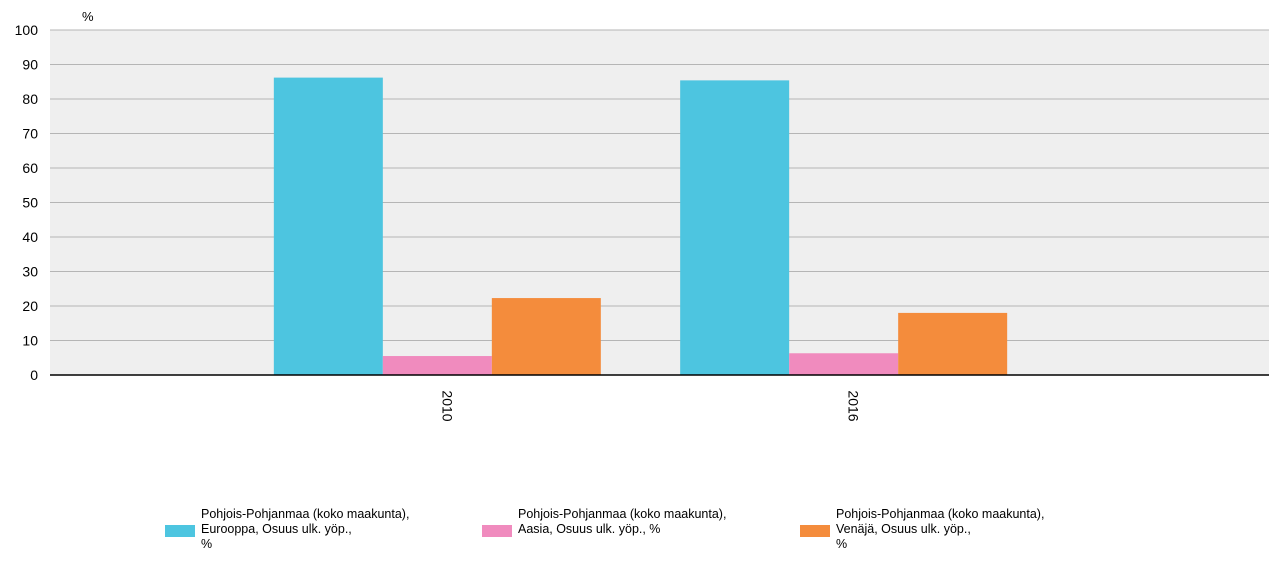  I want to click on y-tick-label: 100, so click(27, 30).